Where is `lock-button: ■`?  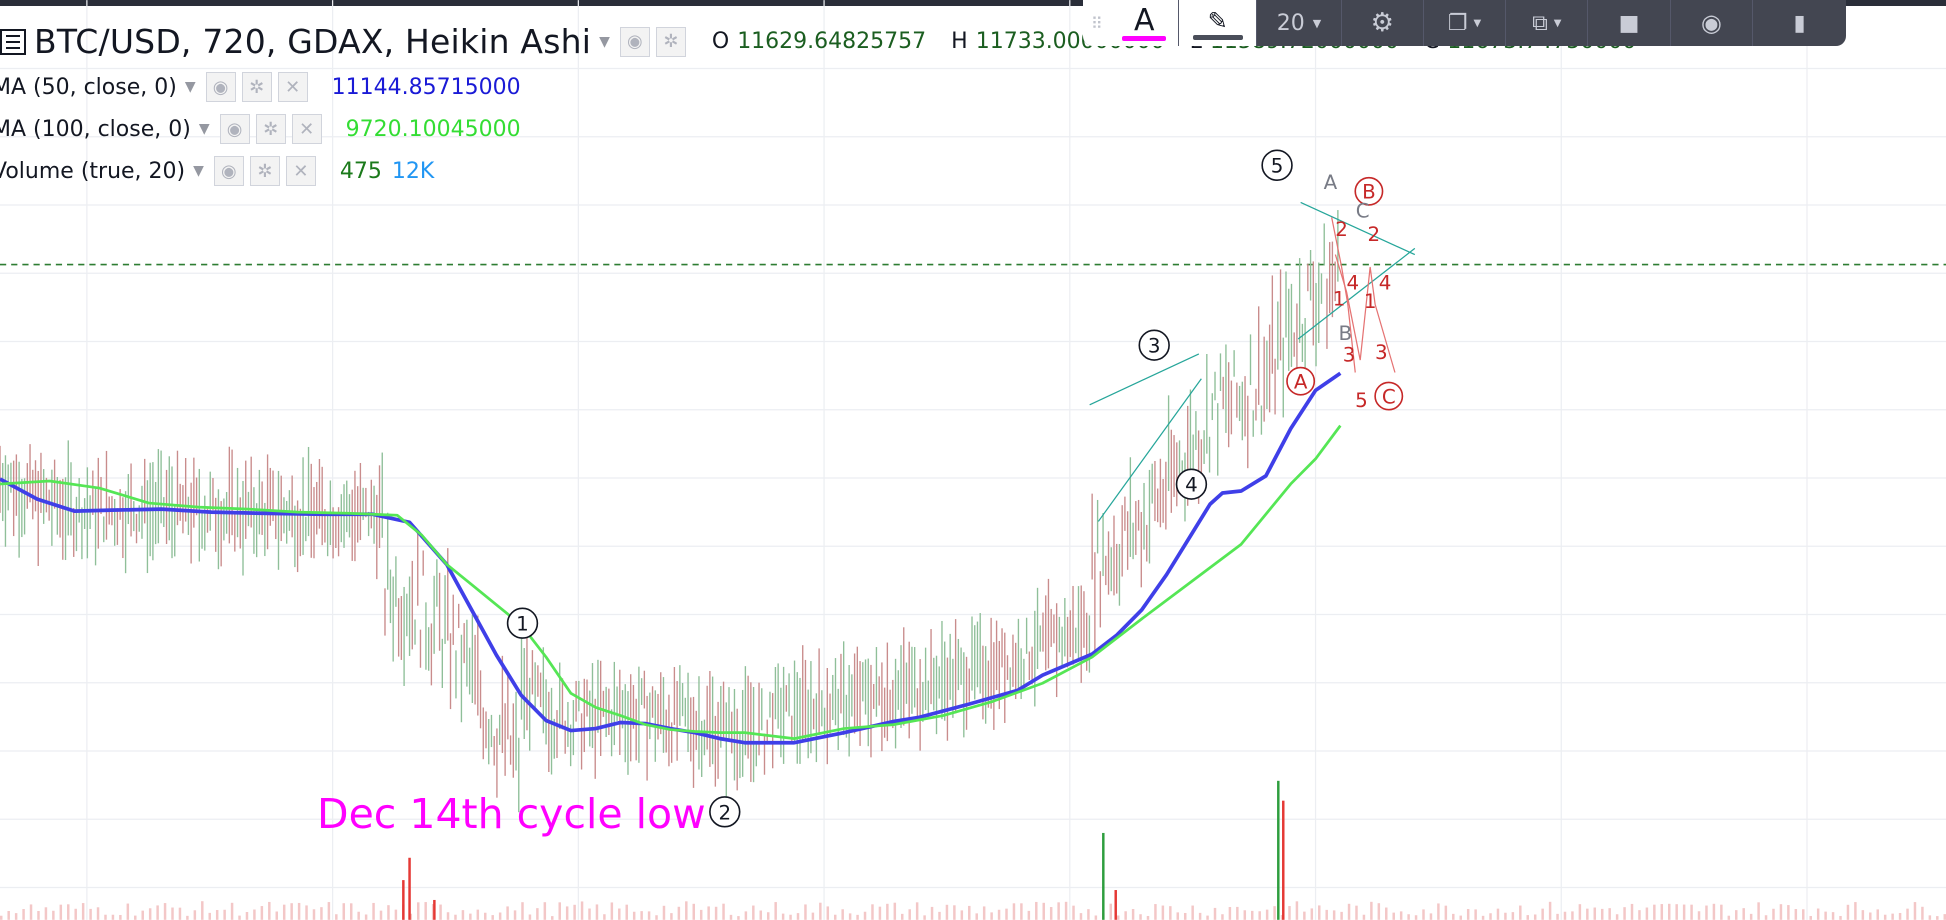 lock-button: ■ is located at coordinates (1629, 23).